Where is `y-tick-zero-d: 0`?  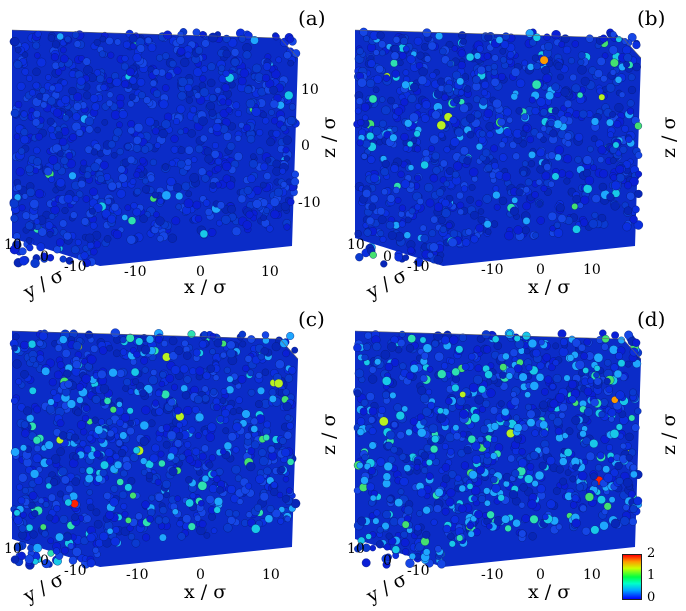
y-tick-zero-d: 0 is located at coordinates (387, 561).